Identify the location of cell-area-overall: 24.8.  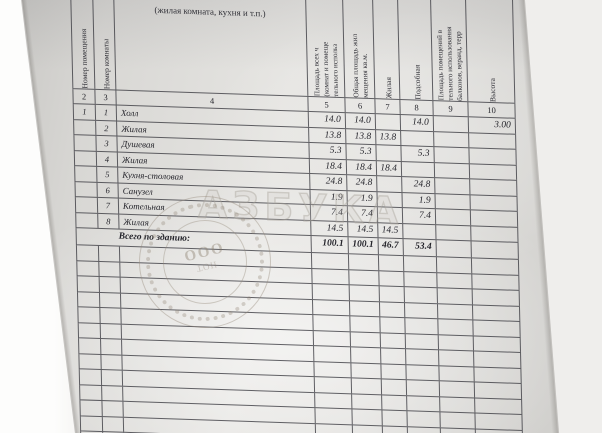
(362, 183).